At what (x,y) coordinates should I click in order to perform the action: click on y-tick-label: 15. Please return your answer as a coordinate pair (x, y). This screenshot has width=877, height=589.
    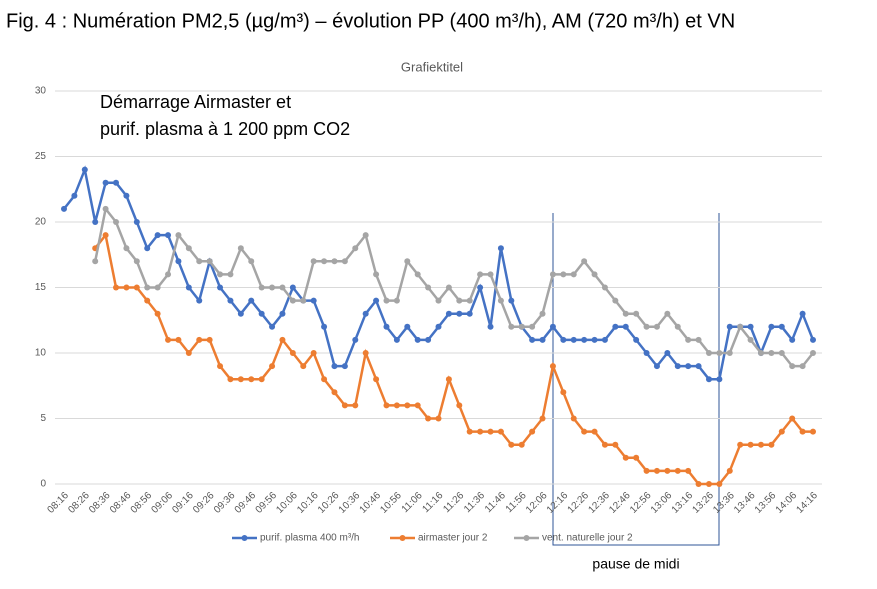
    Looking at the image, I should click on (41, 287).